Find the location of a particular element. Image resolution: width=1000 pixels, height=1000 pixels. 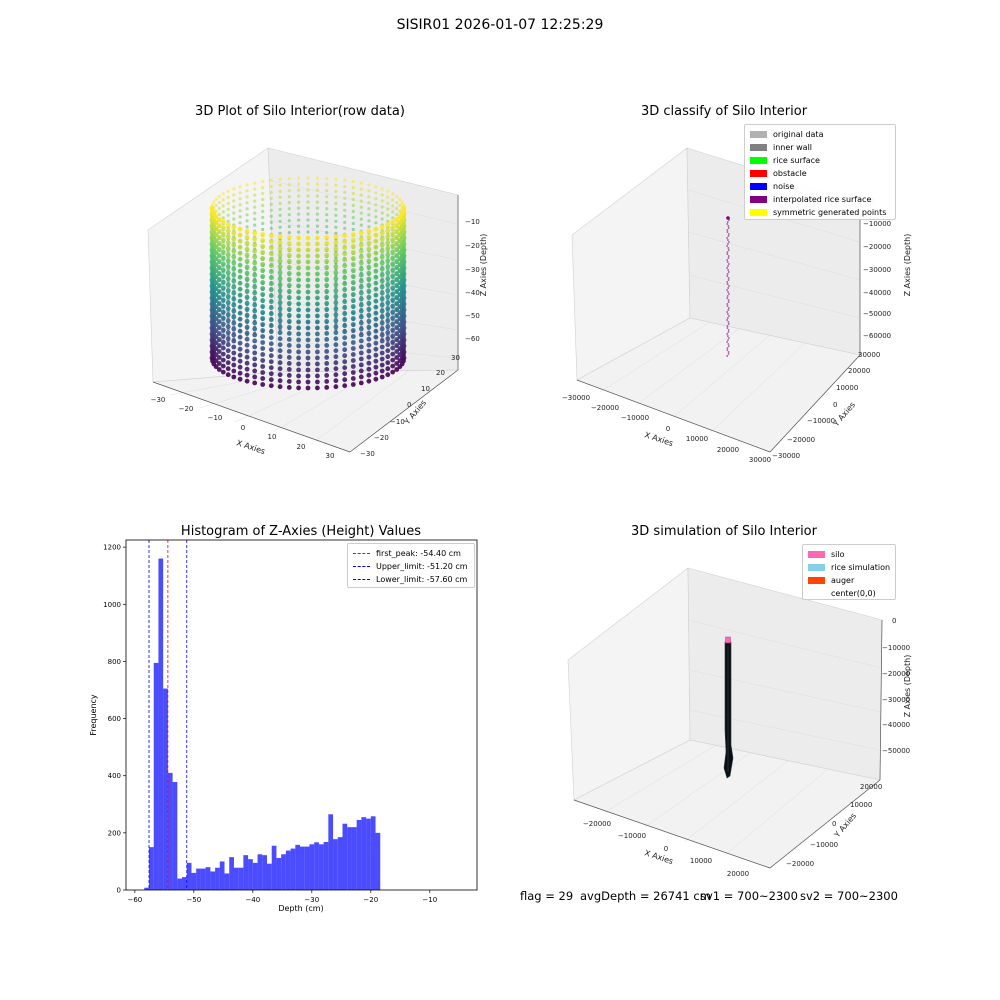

simulation-z-ticks: 0 −10000 −20000 −30000 −40000 −50000 is located at coordinates (896, 686).